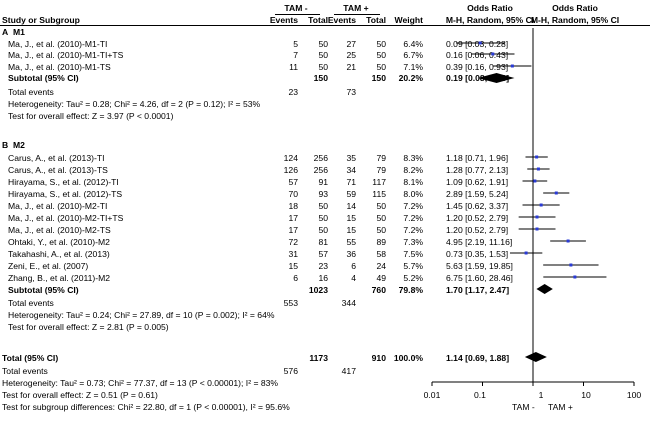  I want to click on weight: 6.4%, so click(413, 44).